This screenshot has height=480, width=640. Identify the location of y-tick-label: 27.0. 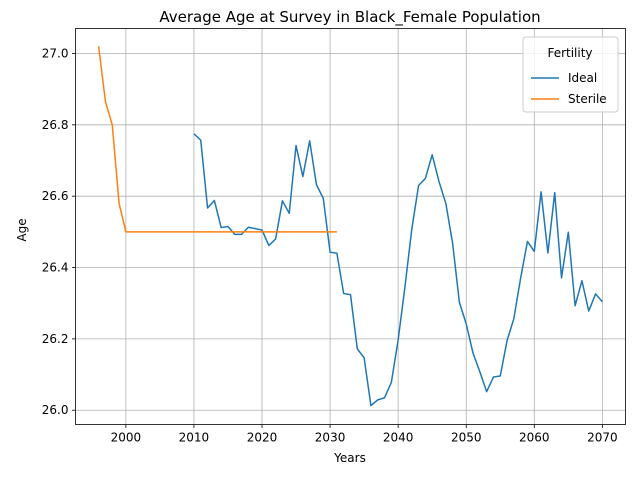
(55, 53).